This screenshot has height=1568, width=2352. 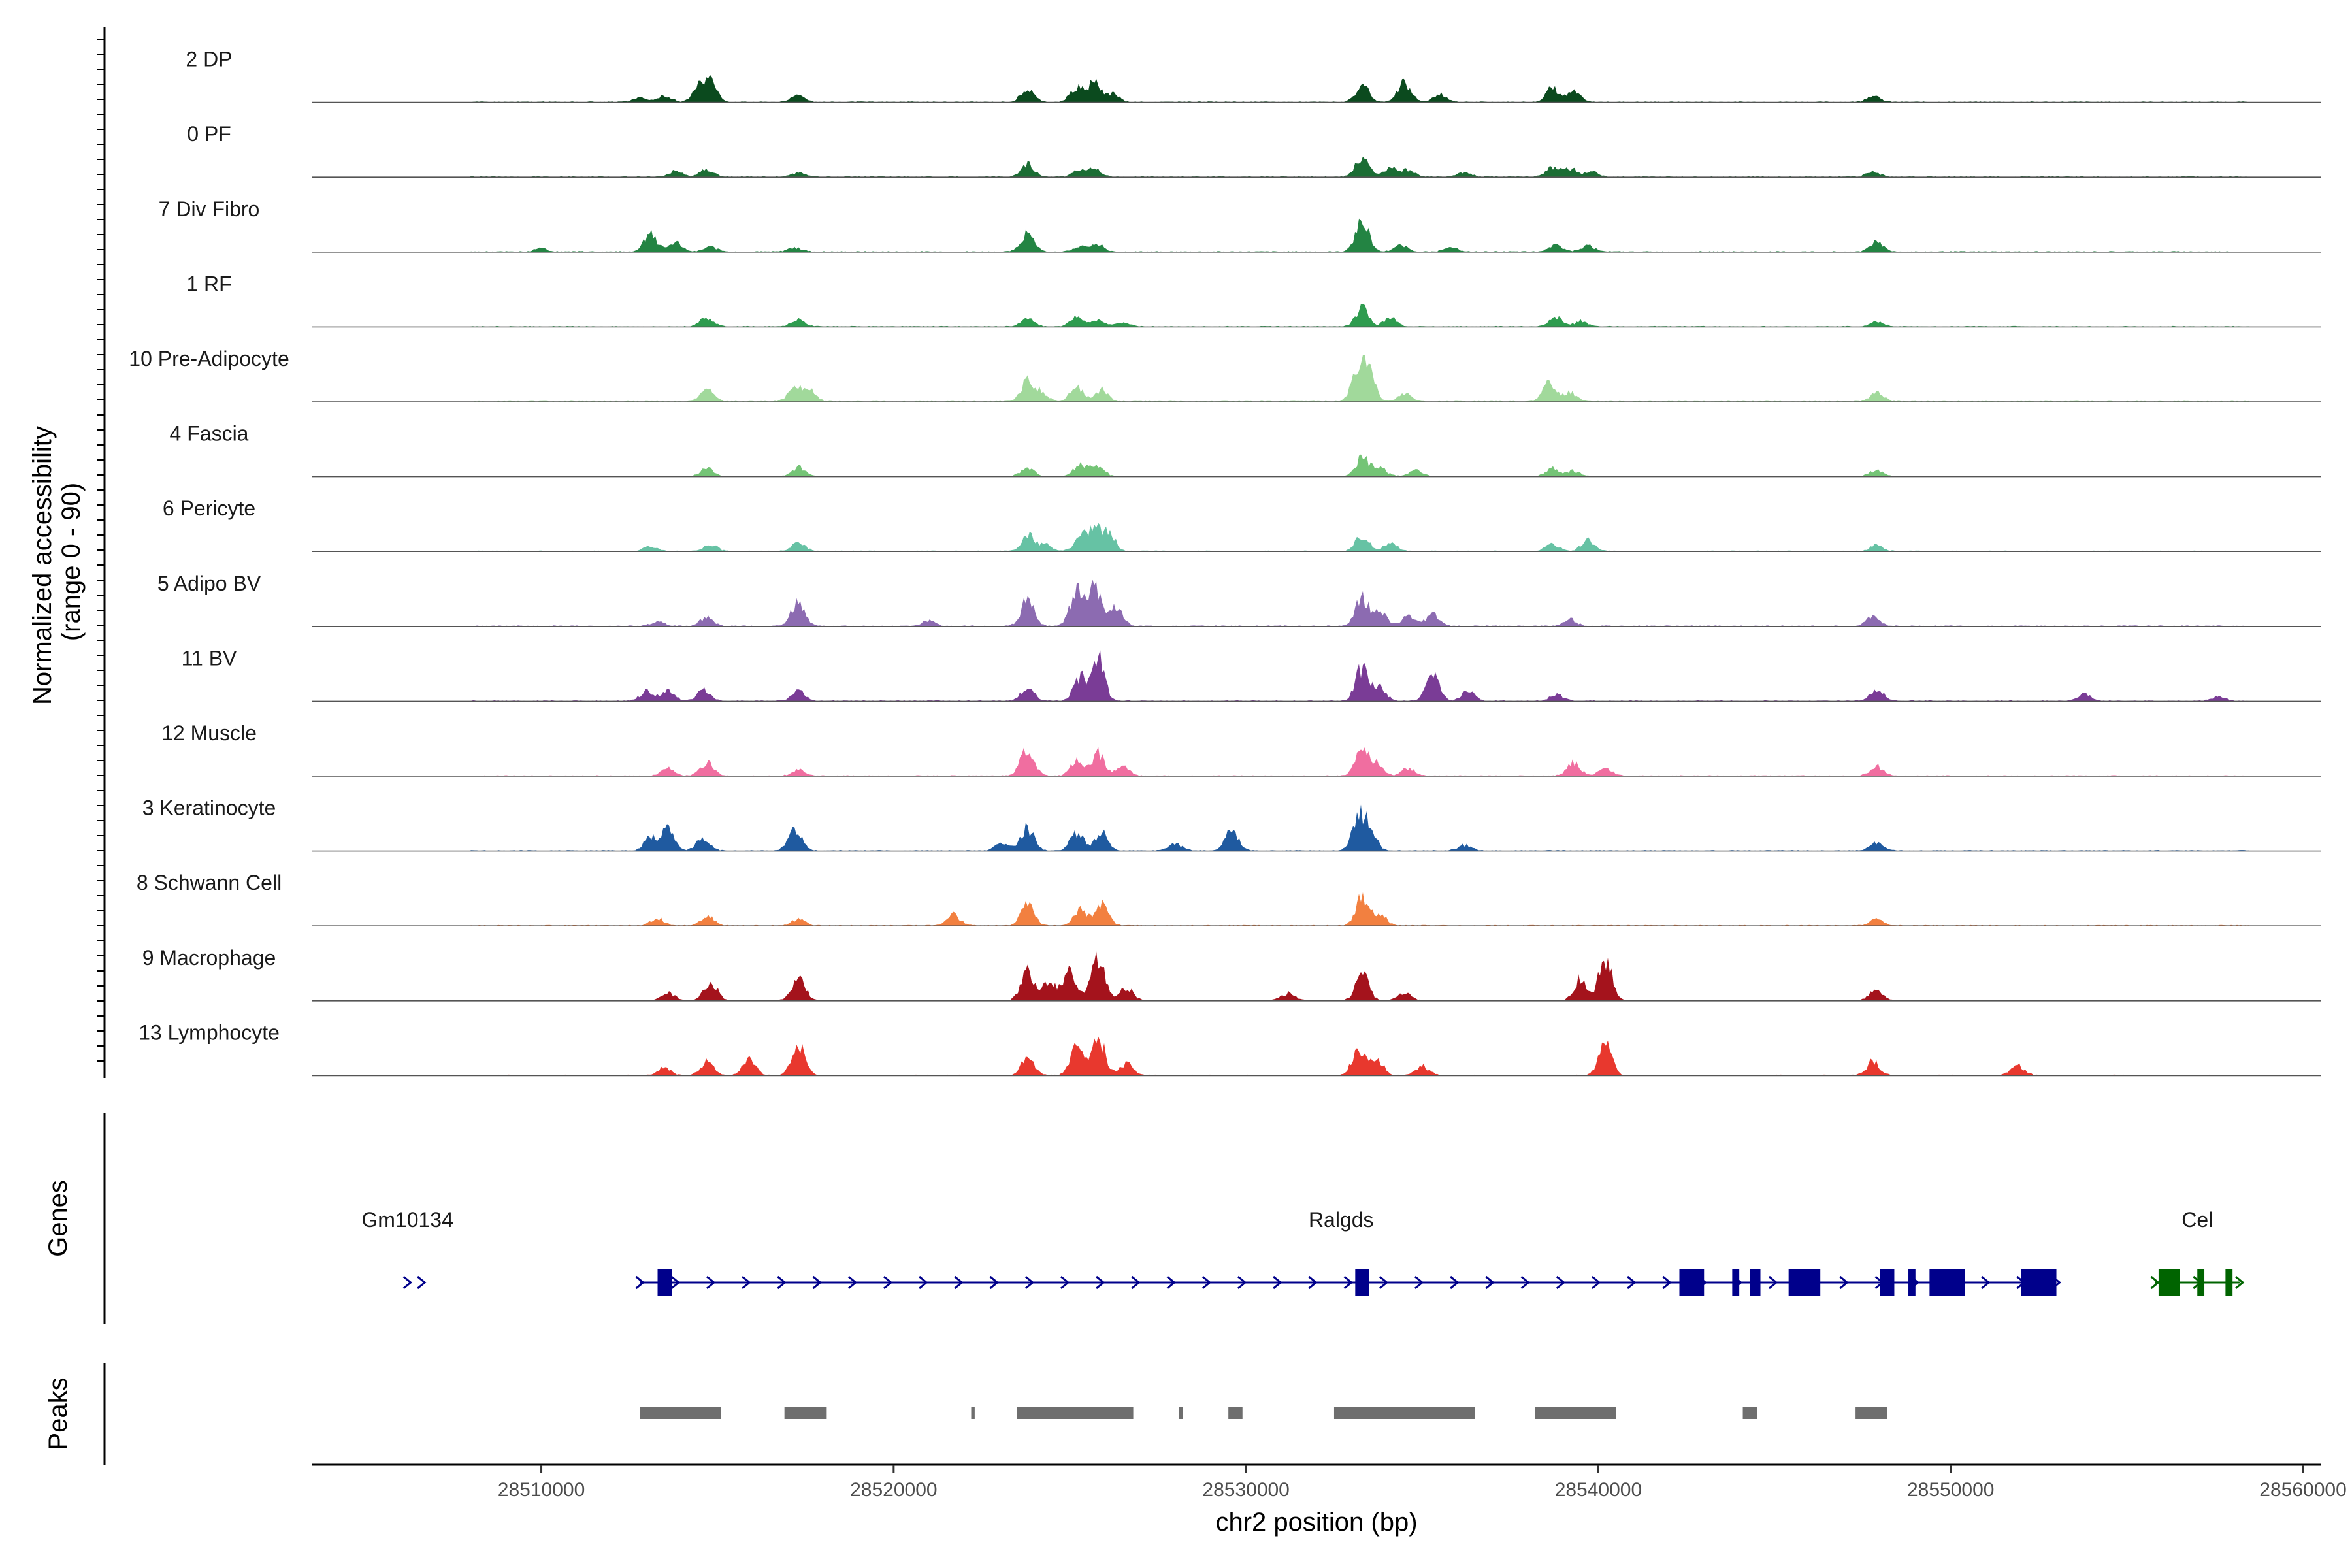 I want to click on track-label: 7 Div Fibro, so click(x=209, y=209).